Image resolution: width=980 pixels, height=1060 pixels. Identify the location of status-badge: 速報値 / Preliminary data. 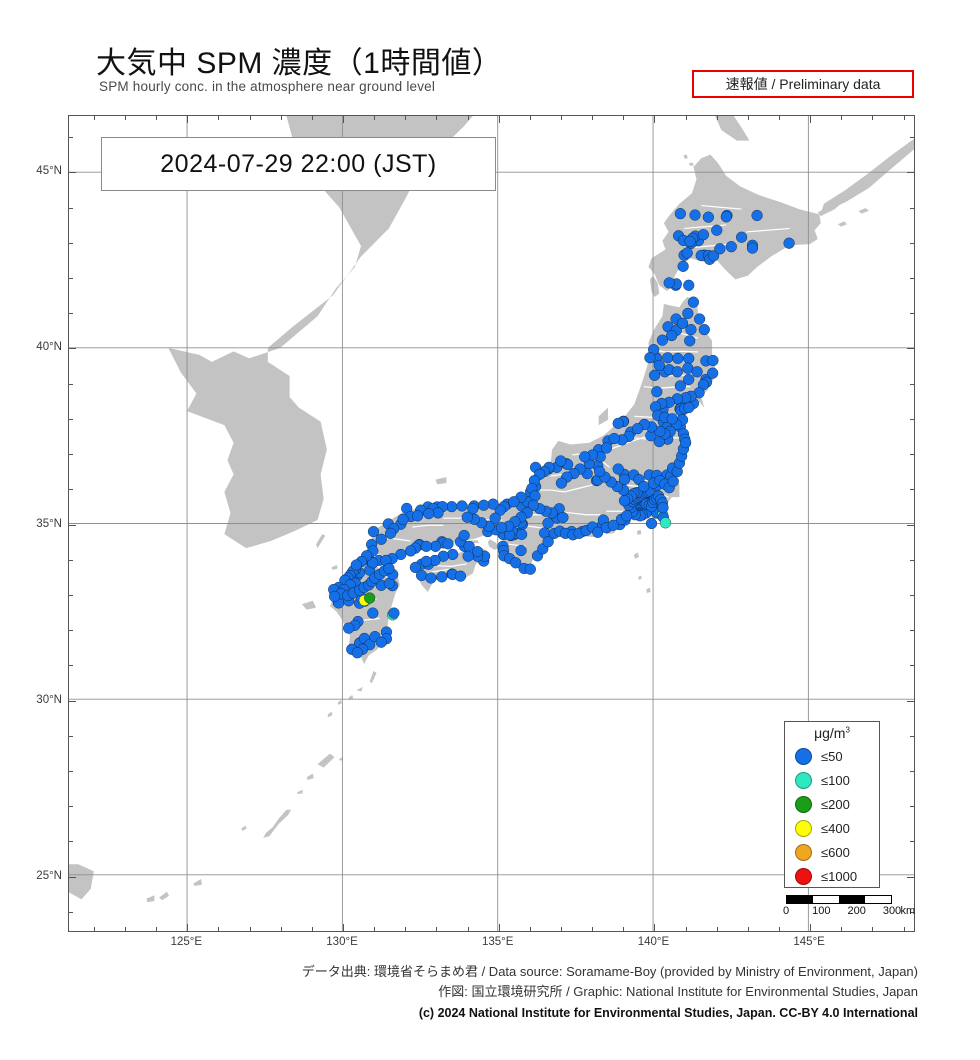
(803, 84).